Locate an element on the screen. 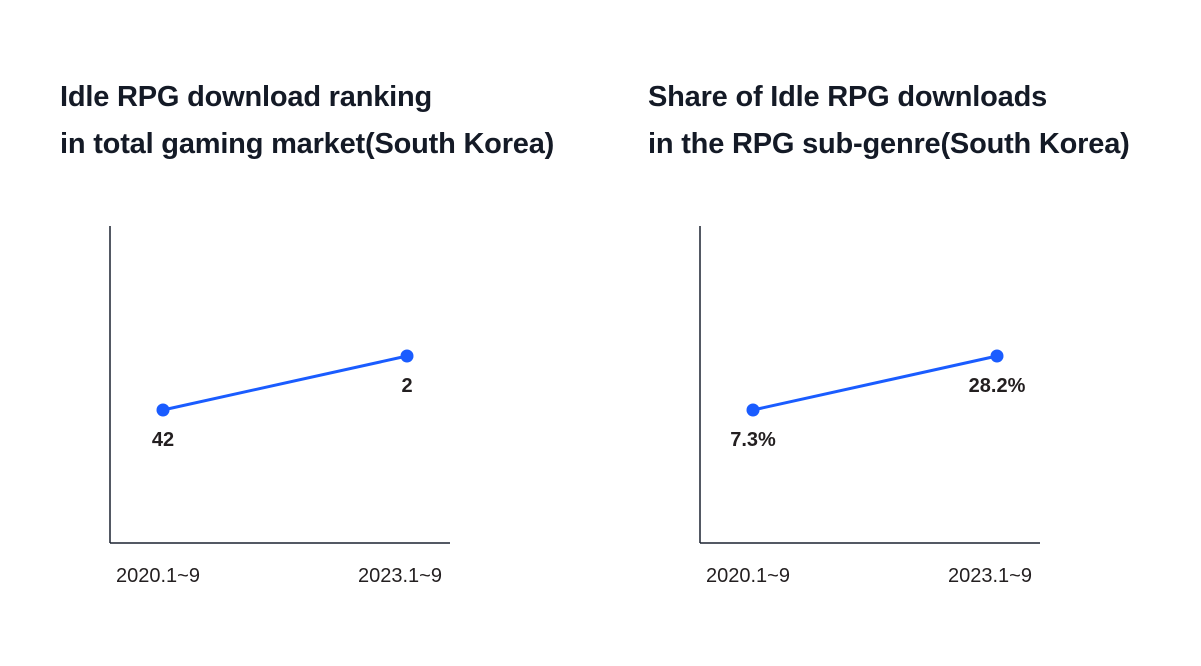 The width and height of the screenshot is (1201, 666). data-label: 2 is located at coordinates (406, 386).